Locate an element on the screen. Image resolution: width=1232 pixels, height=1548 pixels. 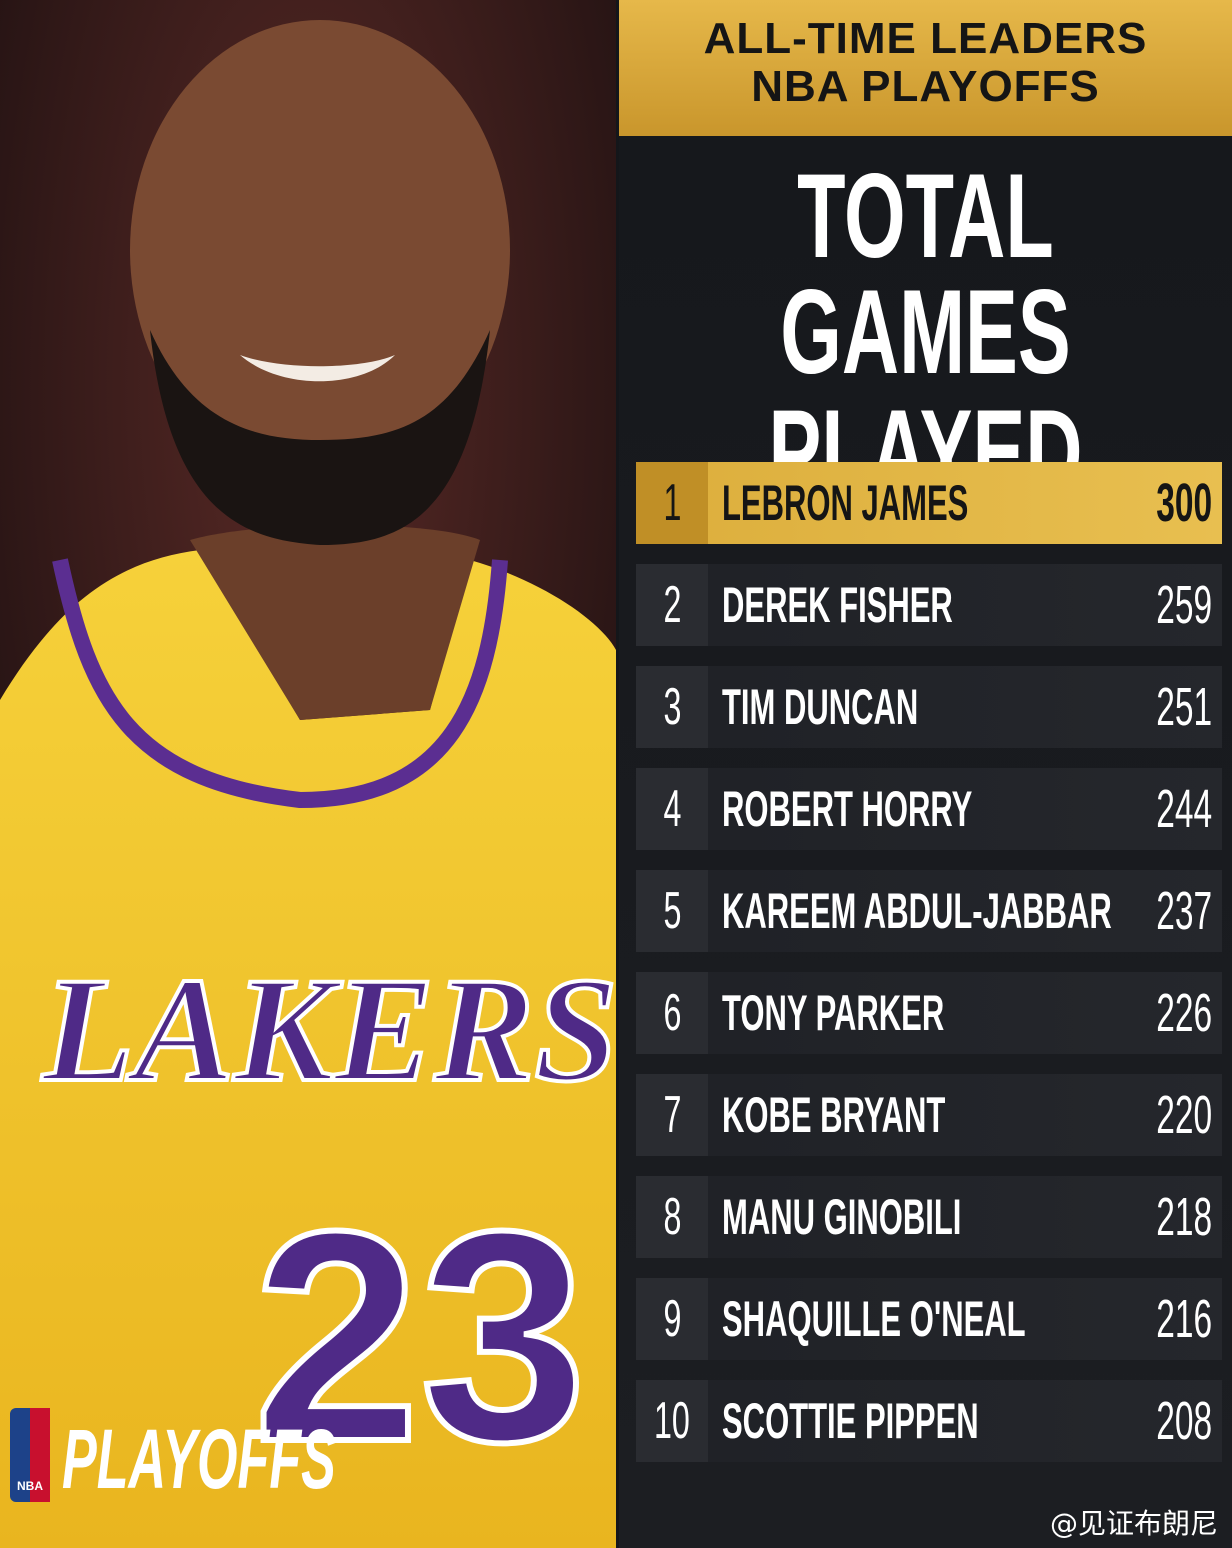
rank-text: 10 is located at coordinates (672, 1421).